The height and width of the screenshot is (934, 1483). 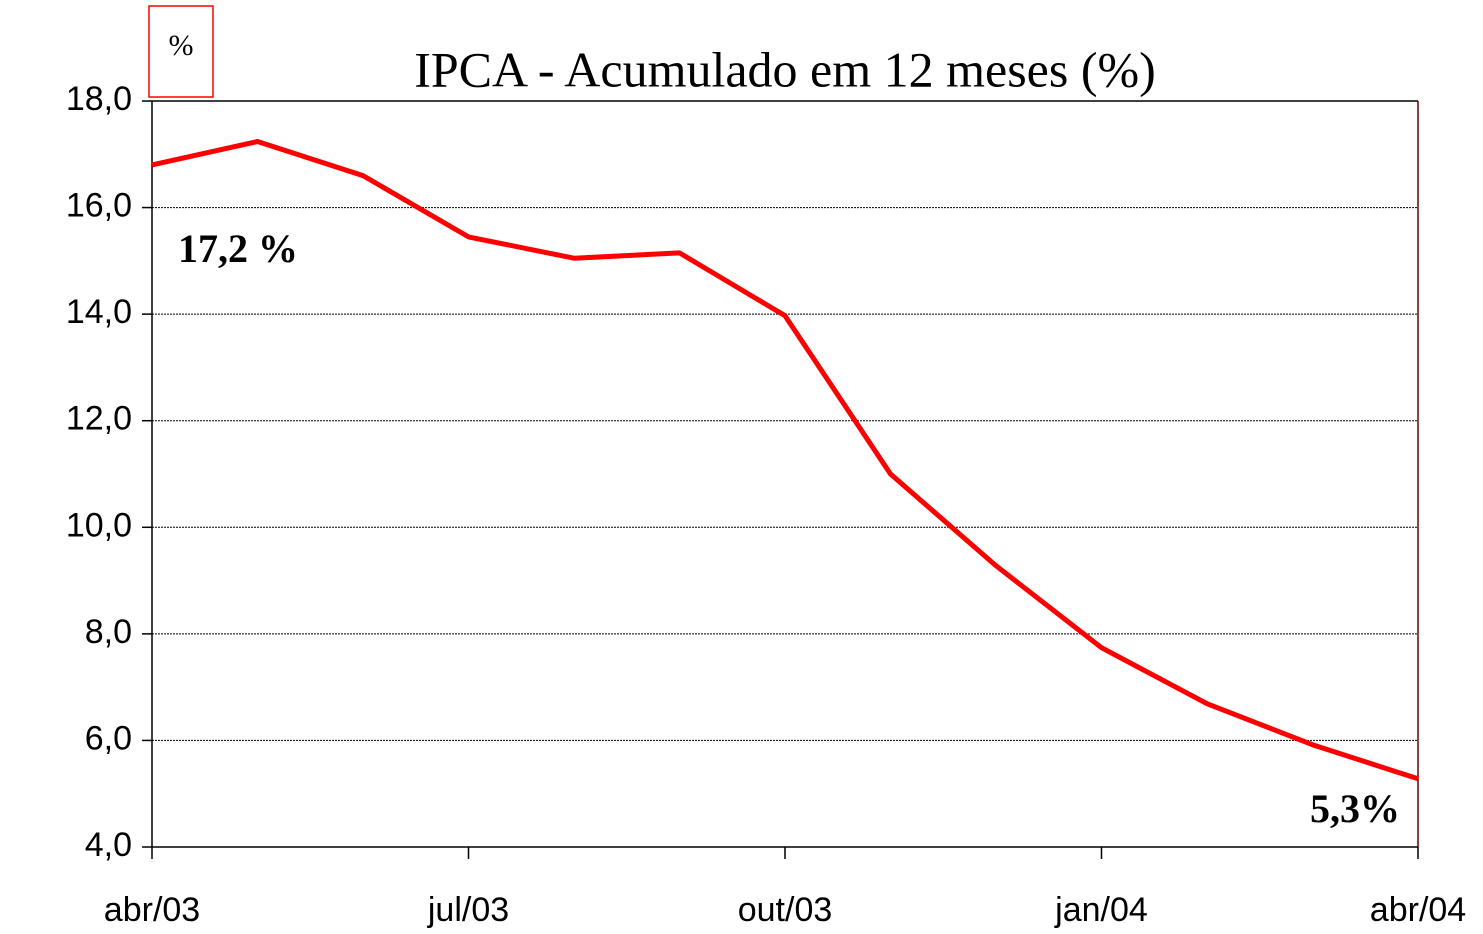 I want to click on x-tick-label: jul/03, so click(x=468, y=910).